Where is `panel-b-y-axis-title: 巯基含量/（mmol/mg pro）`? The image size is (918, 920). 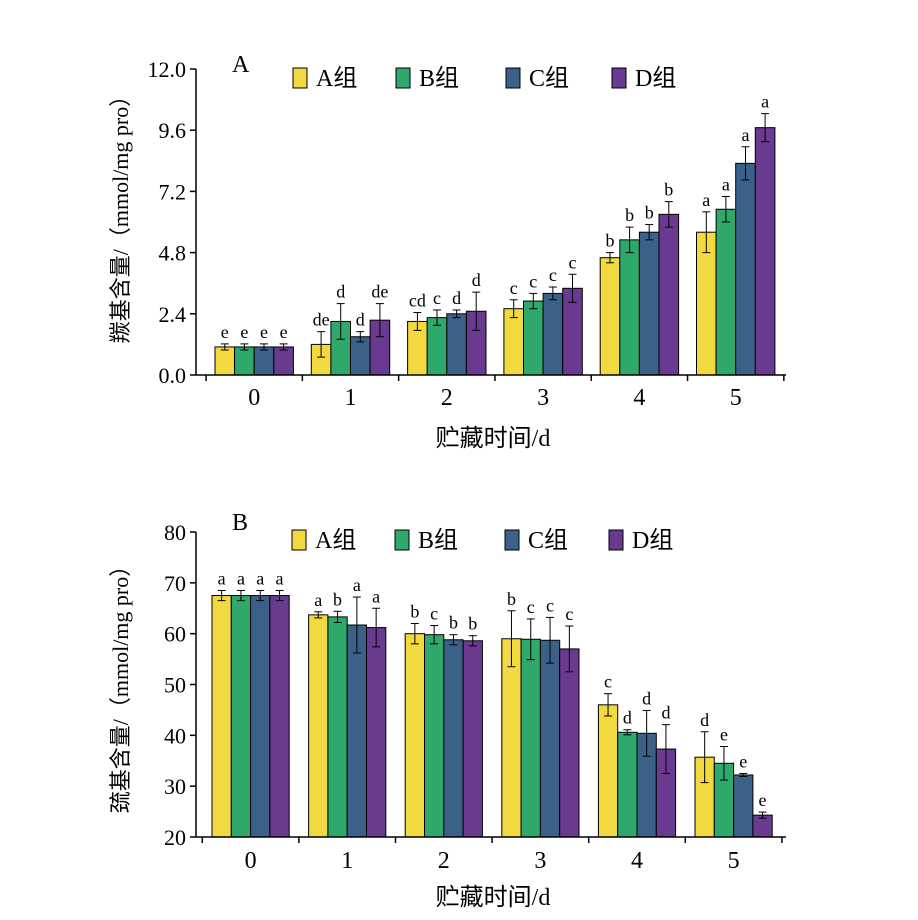
panel-b-y-axis-title: 巯基含量/（mmol/mg pro） is located at coordinates (120, 684).